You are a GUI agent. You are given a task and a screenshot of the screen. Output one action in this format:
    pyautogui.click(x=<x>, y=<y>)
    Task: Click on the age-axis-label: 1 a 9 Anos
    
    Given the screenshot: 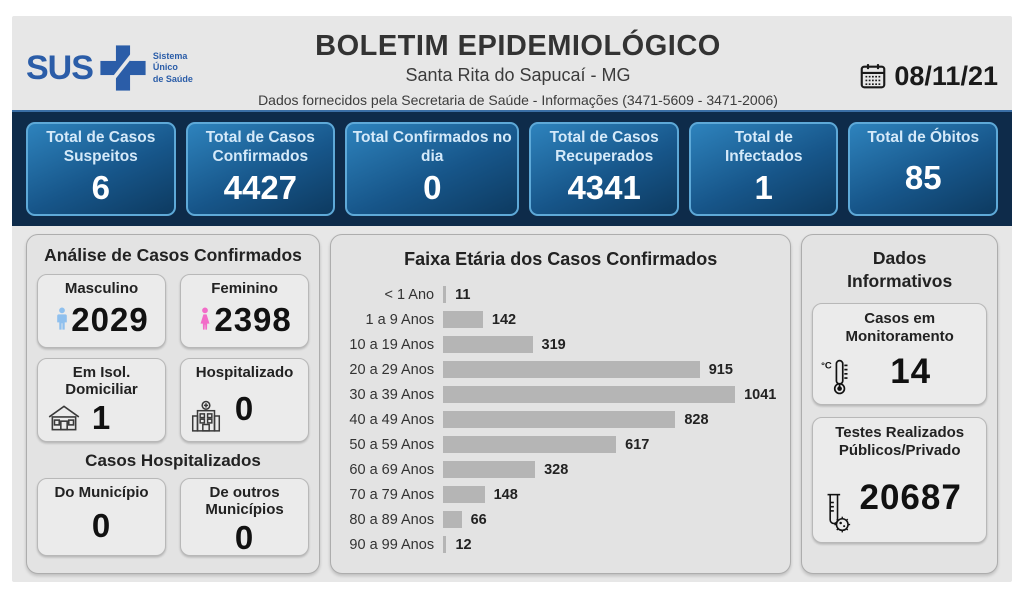 What is the action you would take?
    pyautogui.click(x=400, y=319)
    